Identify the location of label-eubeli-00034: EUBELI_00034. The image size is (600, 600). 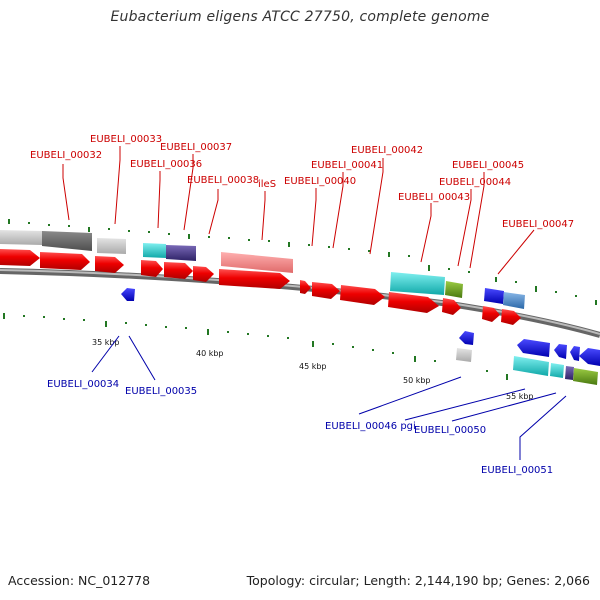
(83, 384).